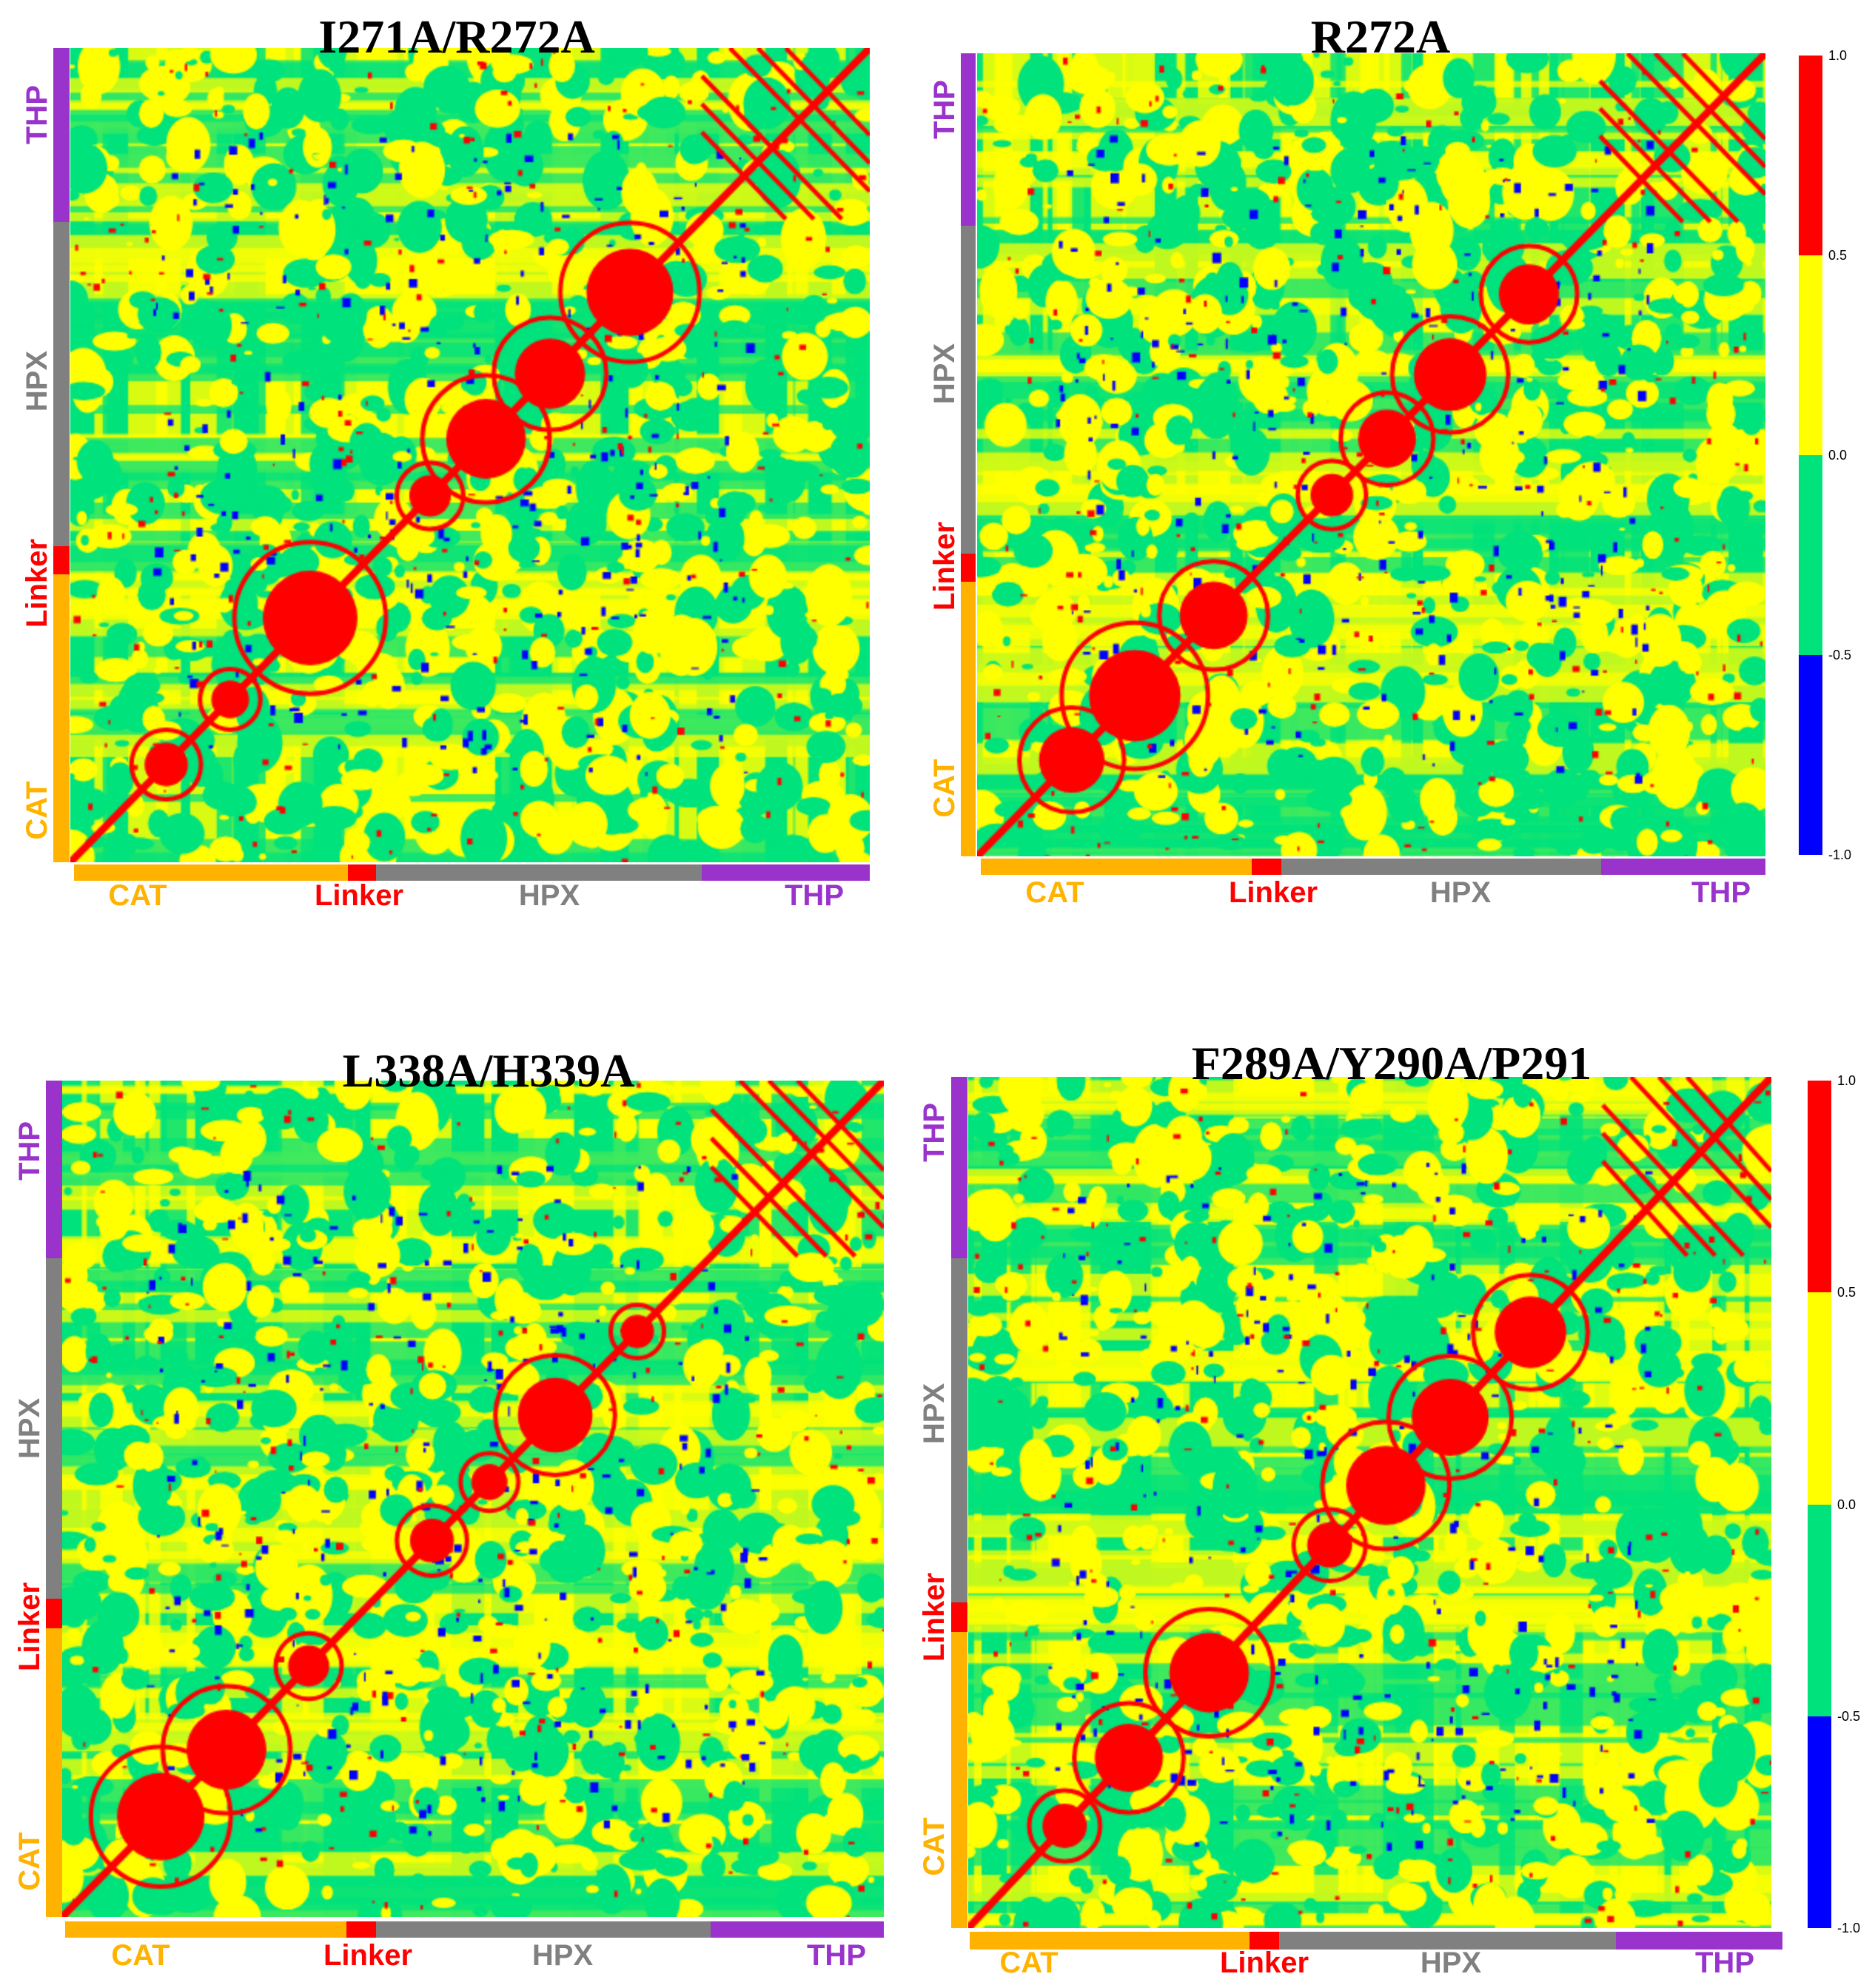  Describe the element at coordinates (488, 1070) in the screenshot. I see `panel-title: L338A/H339A` at that location.